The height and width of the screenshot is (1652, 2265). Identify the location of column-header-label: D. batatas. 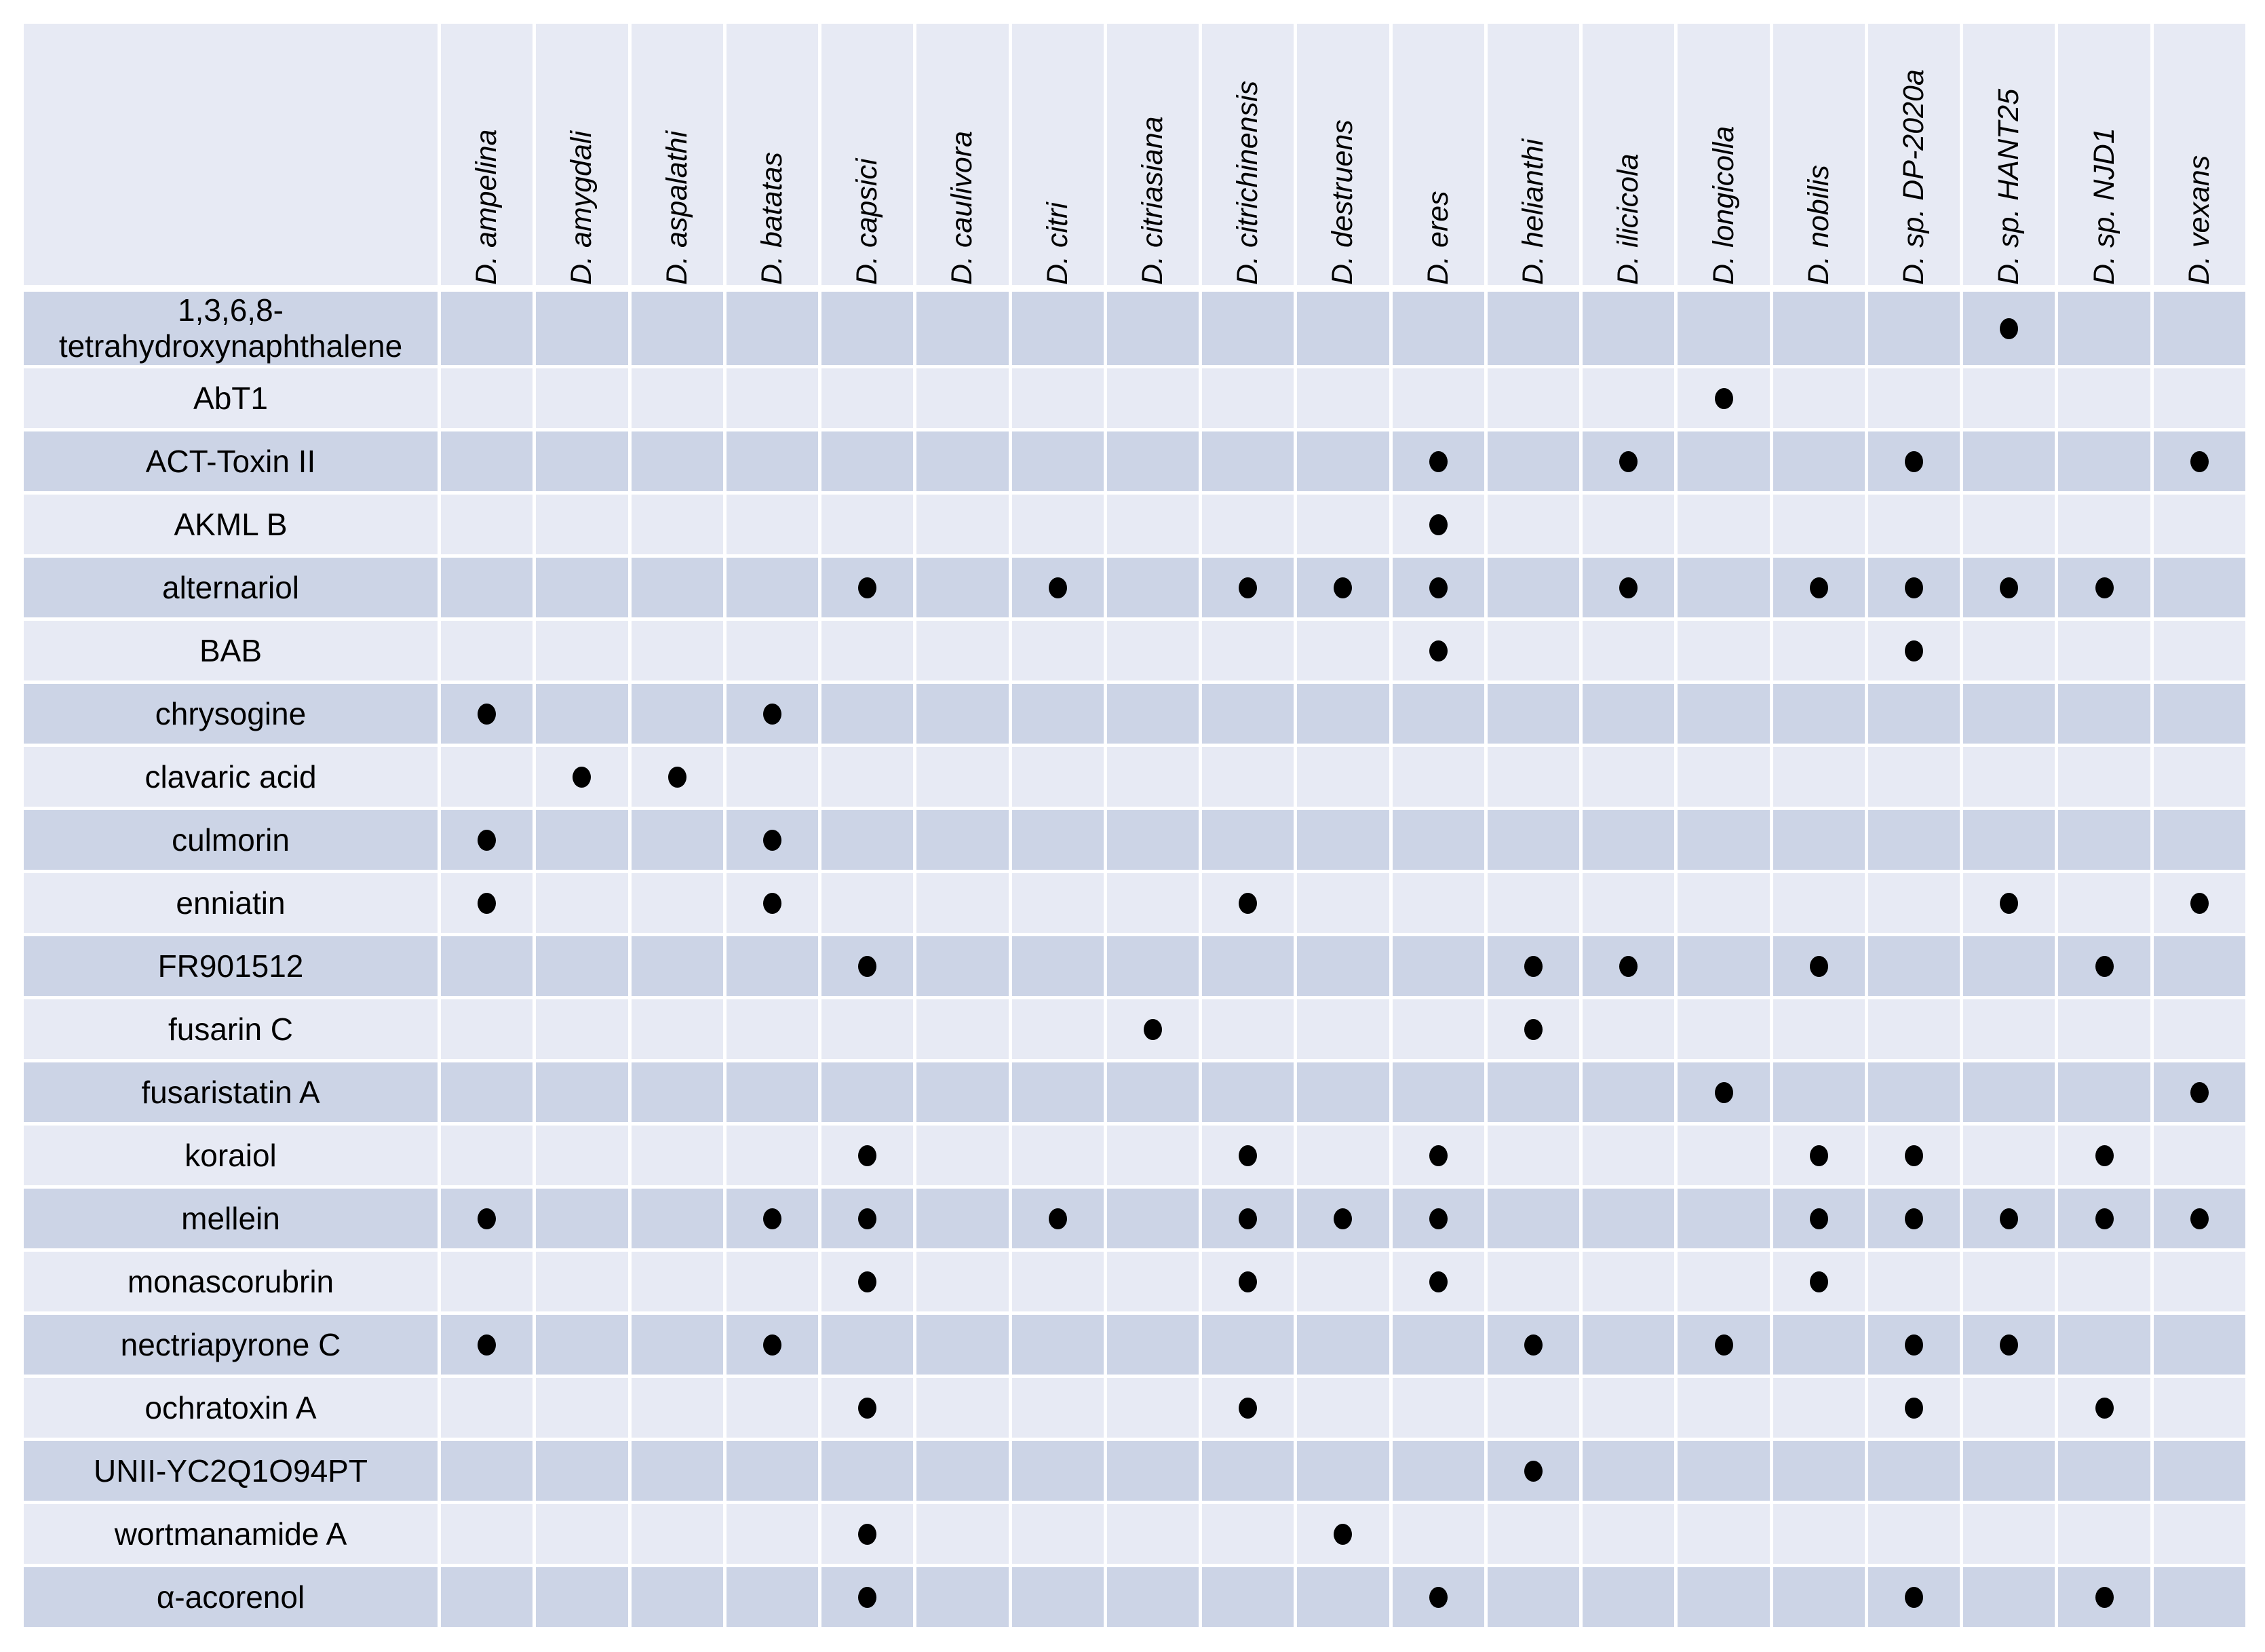
(771, 218).